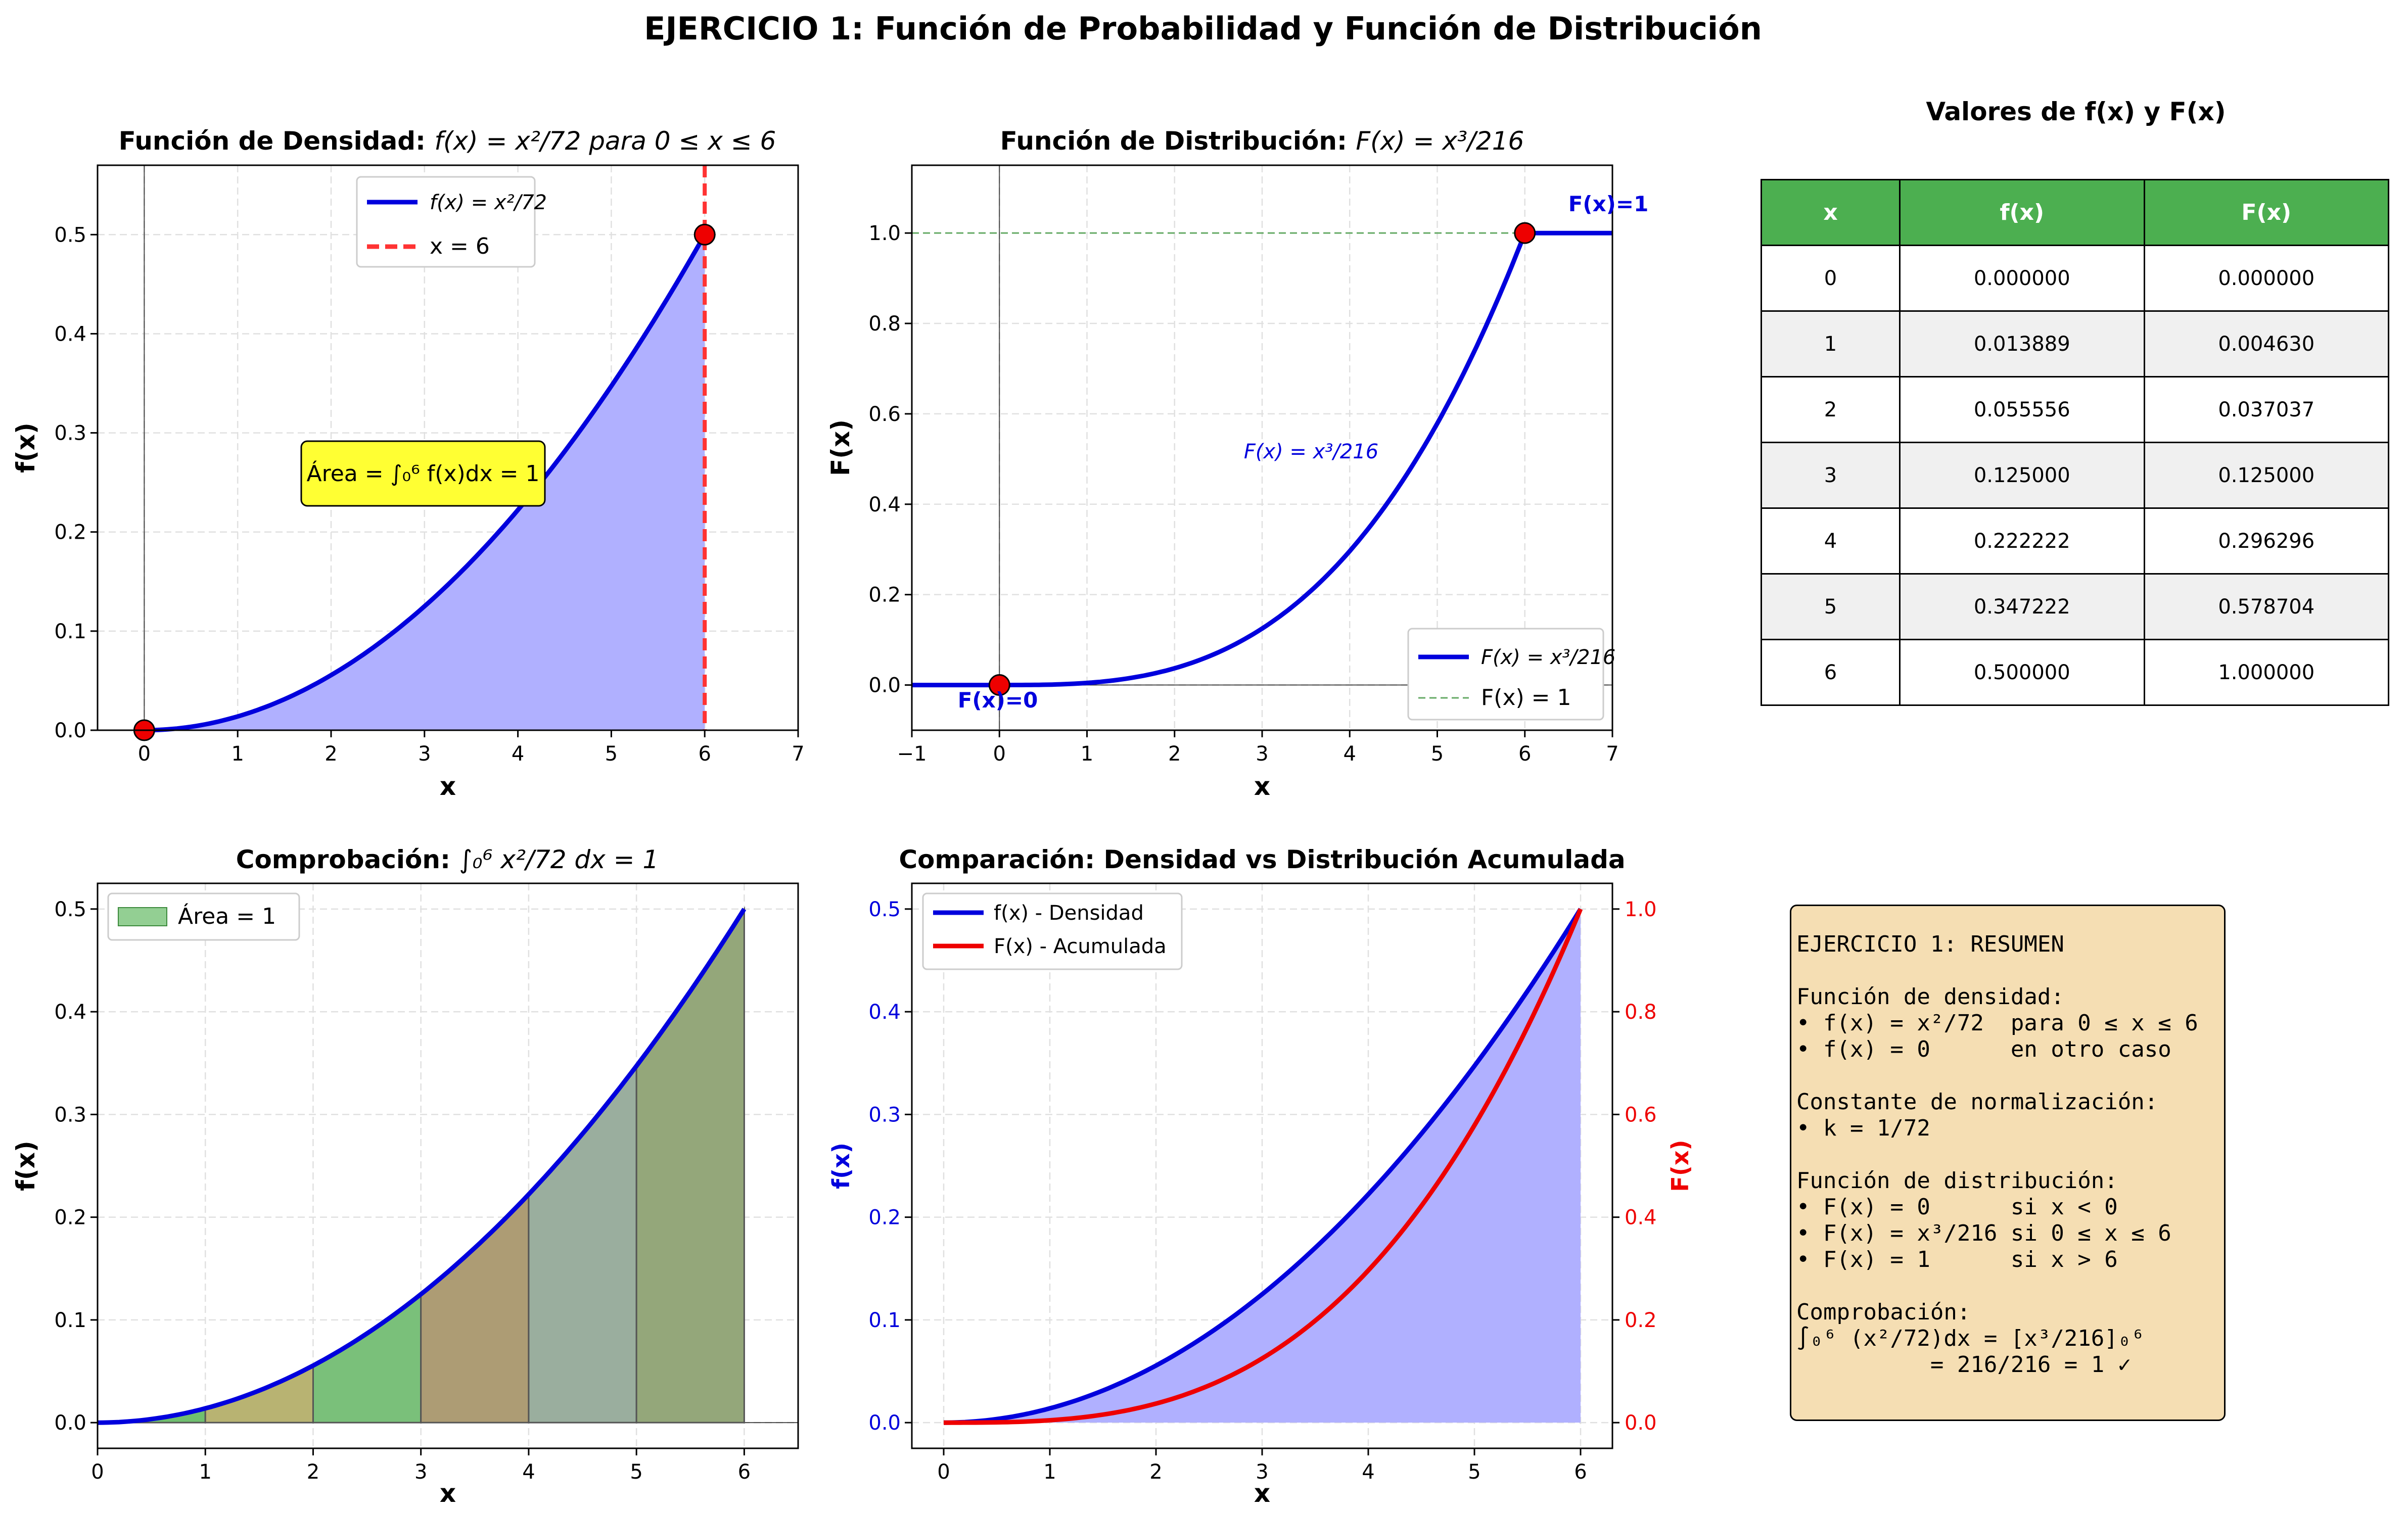 The height and width of the screenshot is (1513, 2408). Describe the element at coordinates (145, 754) in the screenshot. I see `density-xtick-label: 0` at that location.